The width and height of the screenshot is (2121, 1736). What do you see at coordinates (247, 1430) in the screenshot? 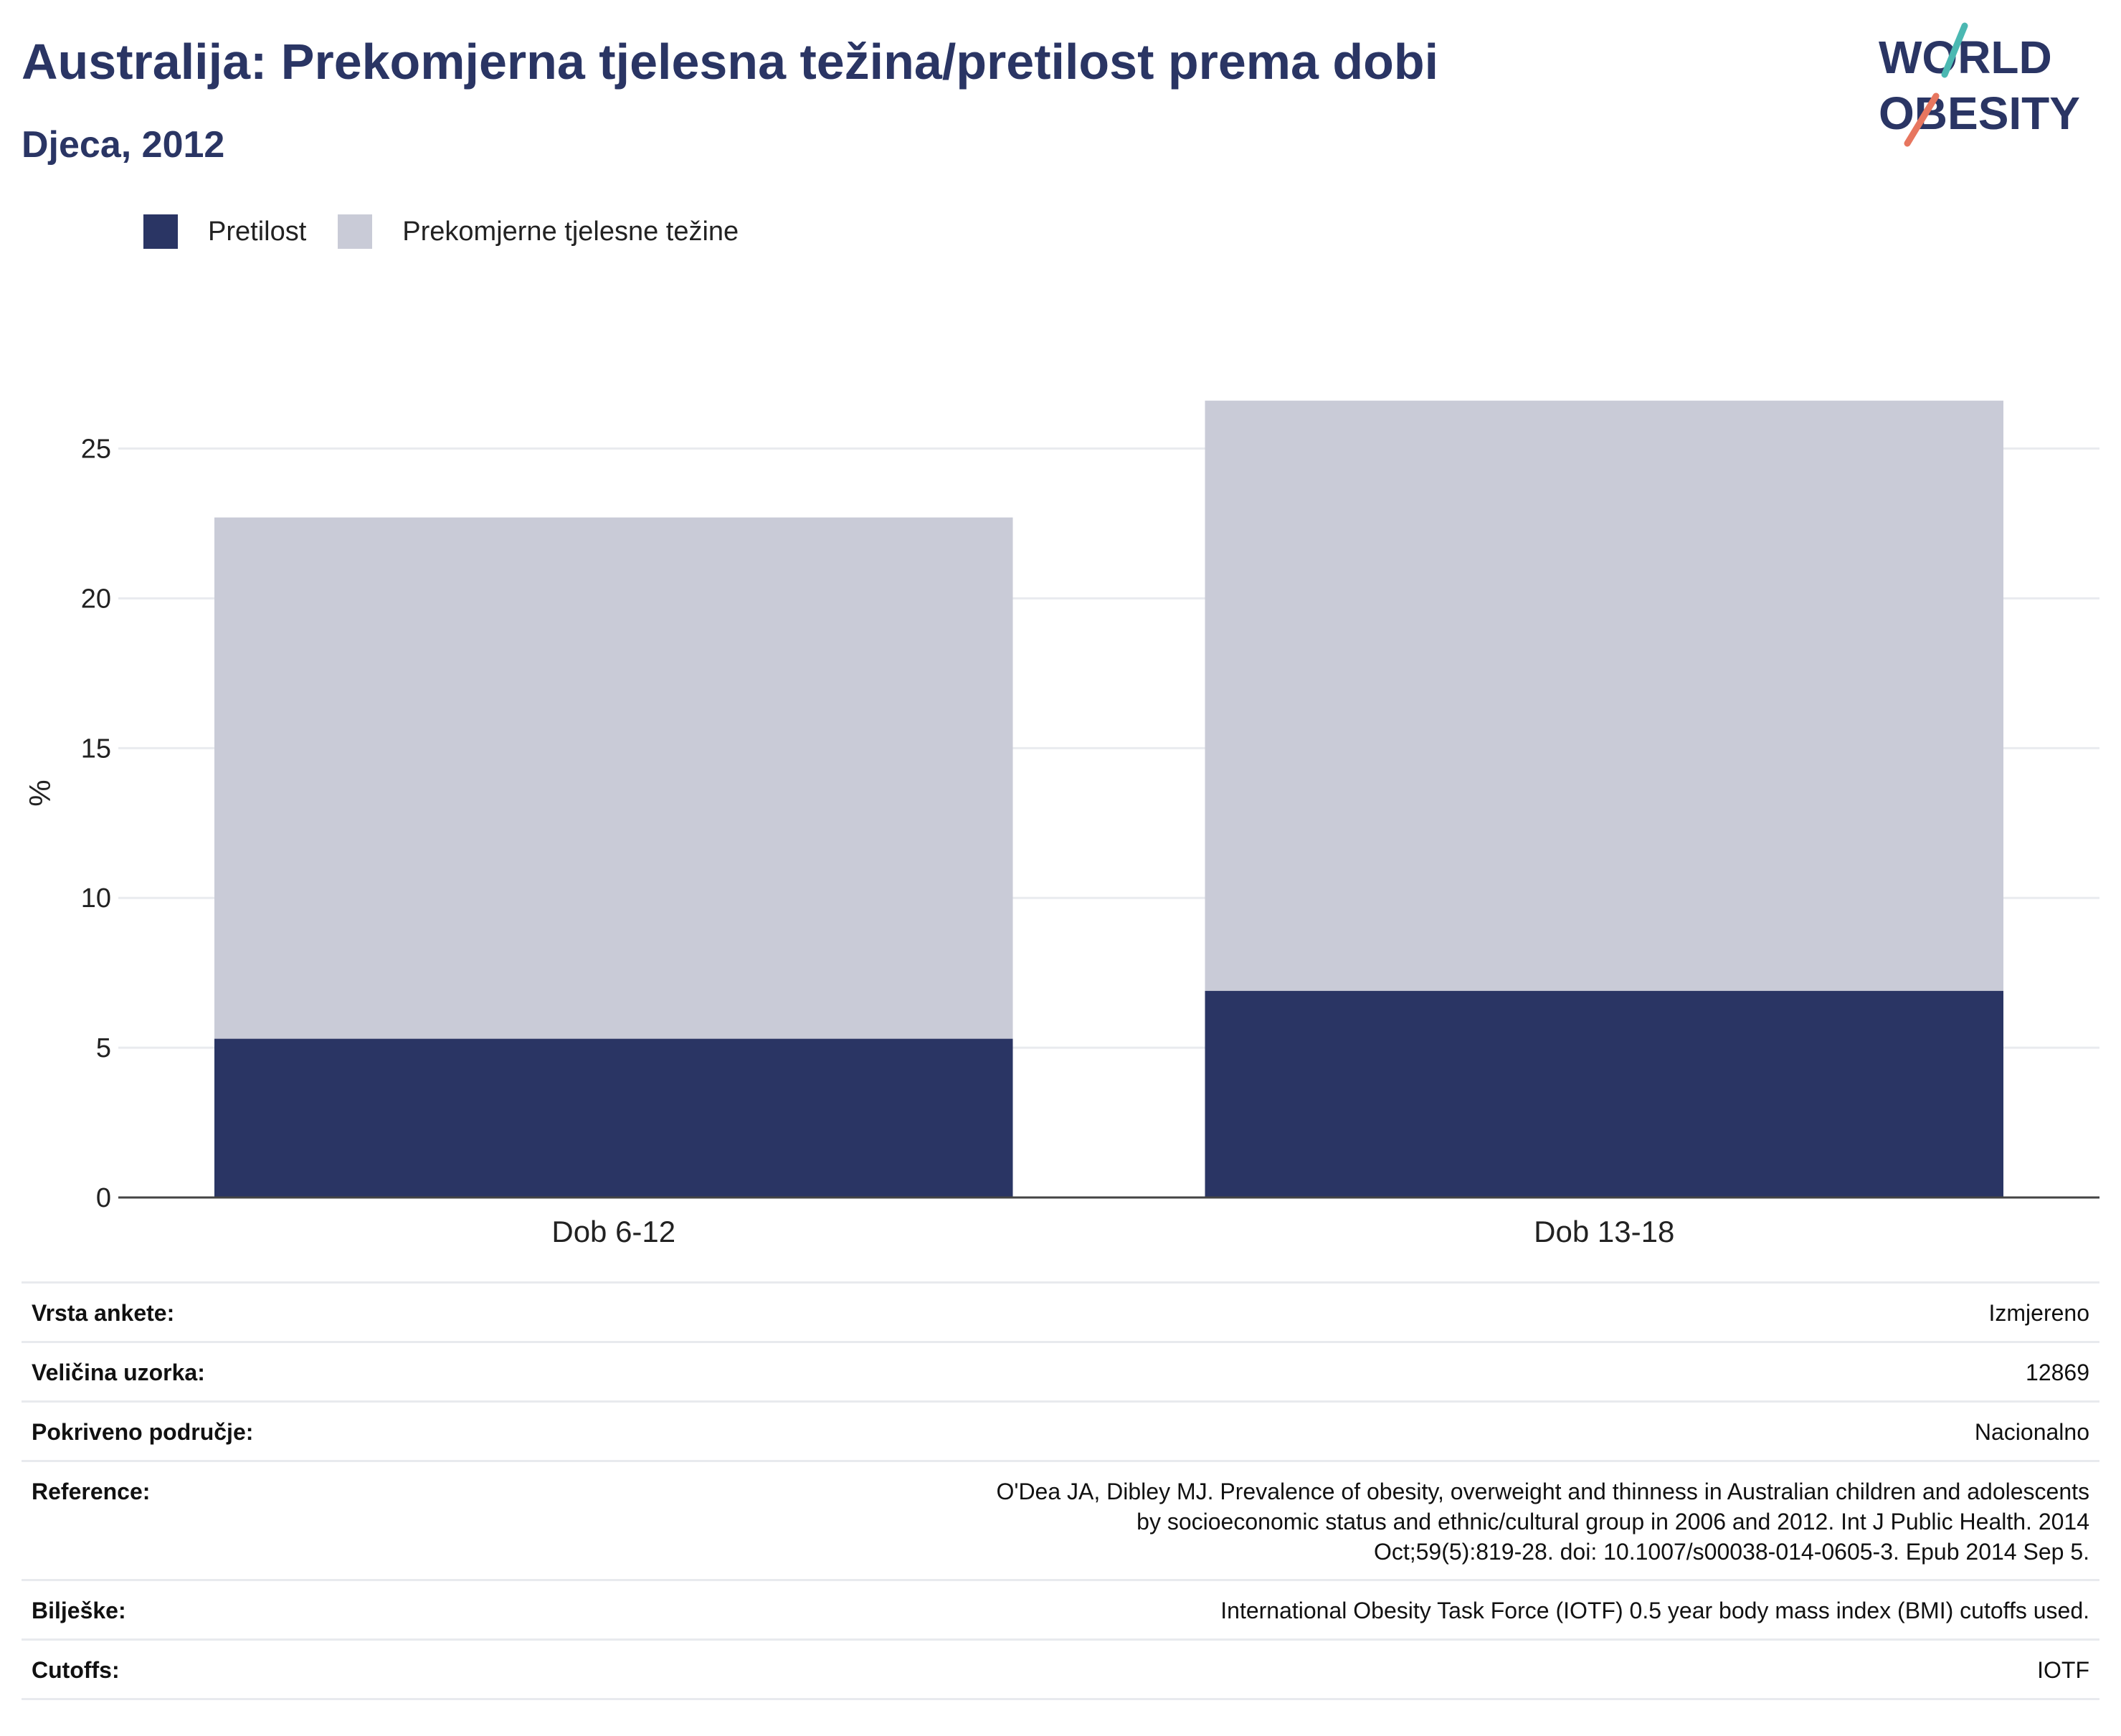
I see `info-key: Pokriveno područje:` at bounding box center [247, 1430].